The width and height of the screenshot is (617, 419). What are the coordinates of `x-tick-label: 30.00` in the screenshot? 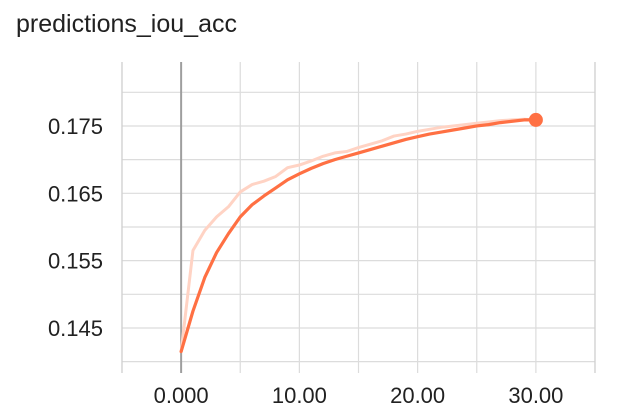 It's located at (535, 395).